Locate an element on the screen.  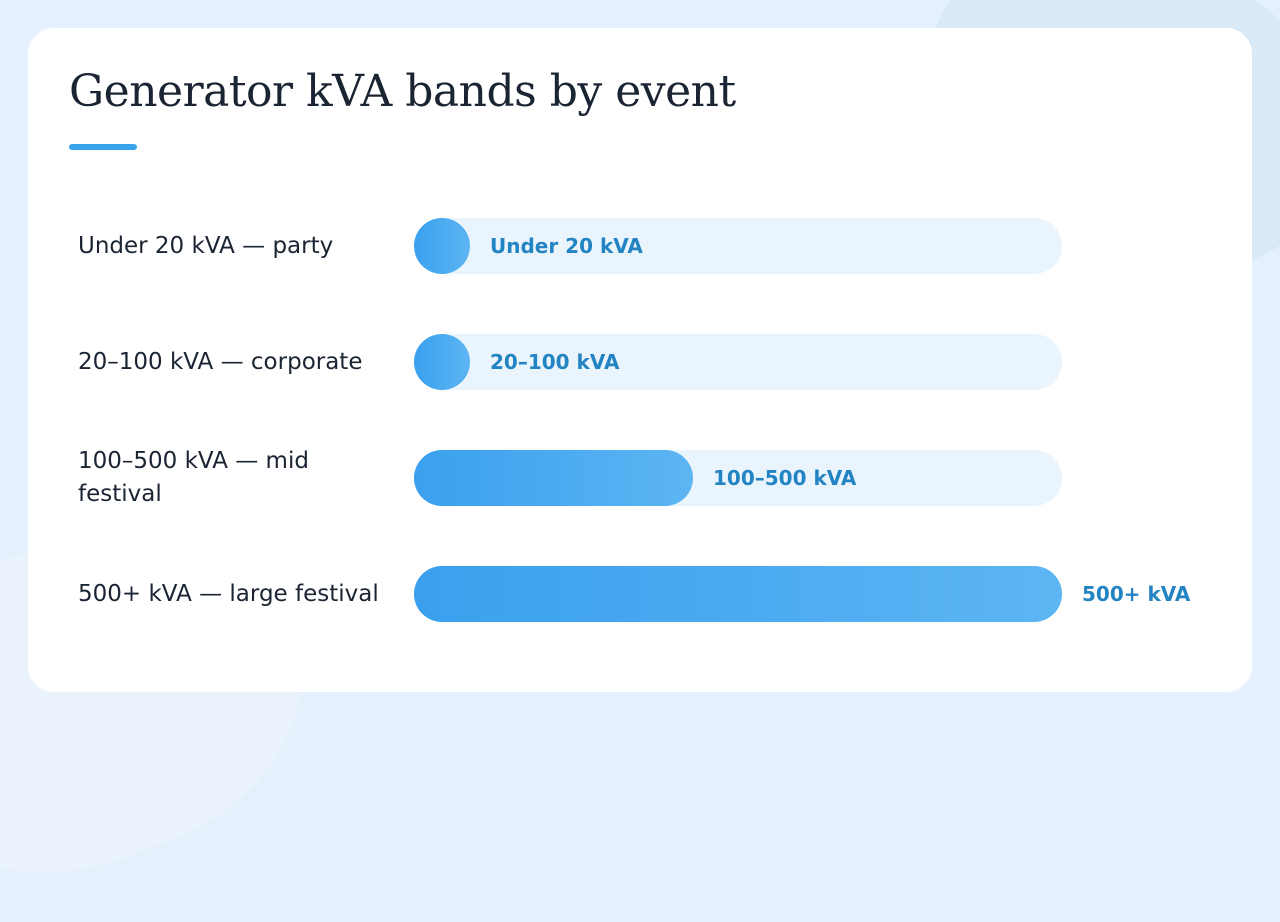
category-label: 20–100 kVA — corporate is located at coordinates (220, 361).